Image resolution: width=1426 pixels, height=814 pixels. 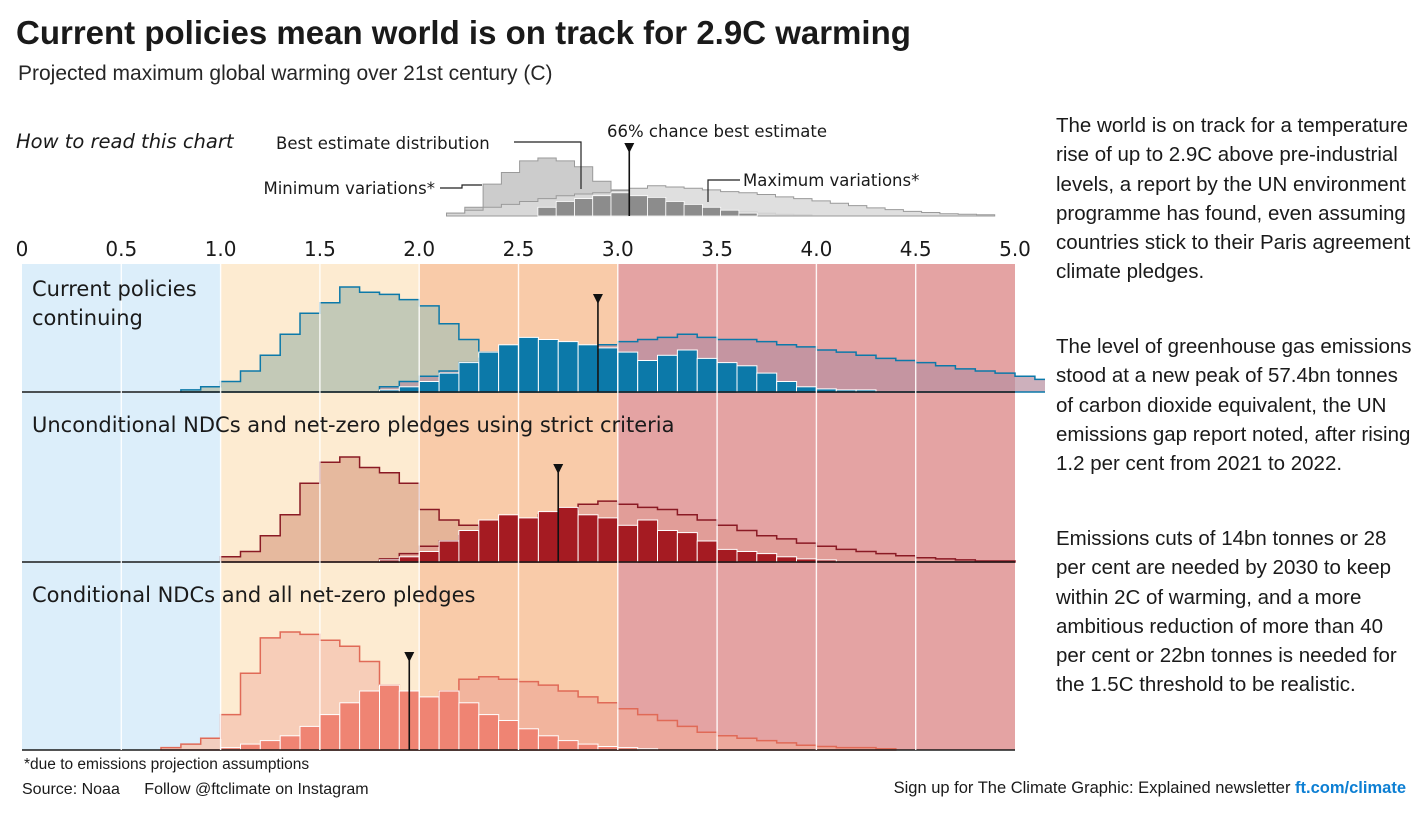 What do you see at coordinates (723, 190) in the screenshot?
I see `leader-max` at bounding box center [723, 190].